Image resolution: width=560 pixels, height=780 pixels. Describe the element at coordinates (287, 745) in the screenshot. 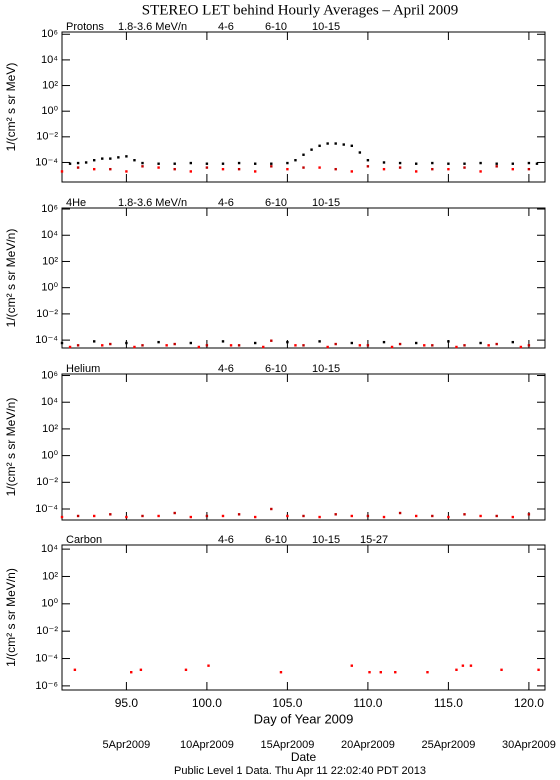

I see `date-tick-label: 15Apr2009` at that location.